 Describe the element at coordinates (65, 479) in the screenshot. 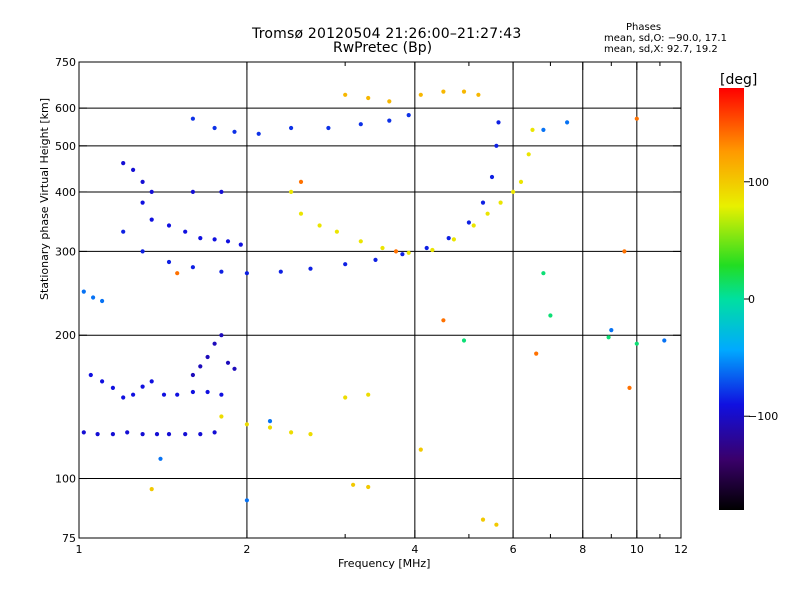

I see `y-tick-label: 100` at that location.